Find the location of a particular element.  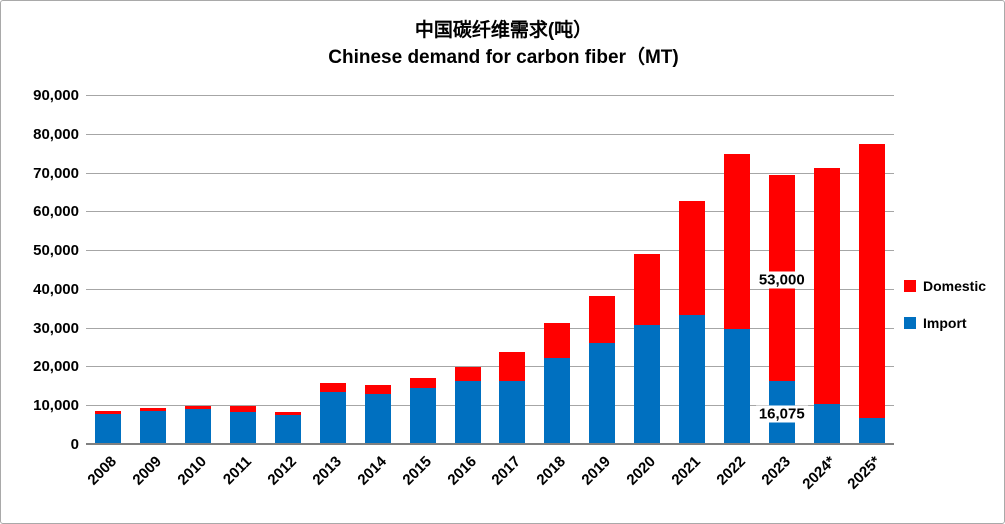

bar-segment-import-2024 is located at coordinates (826, 423).